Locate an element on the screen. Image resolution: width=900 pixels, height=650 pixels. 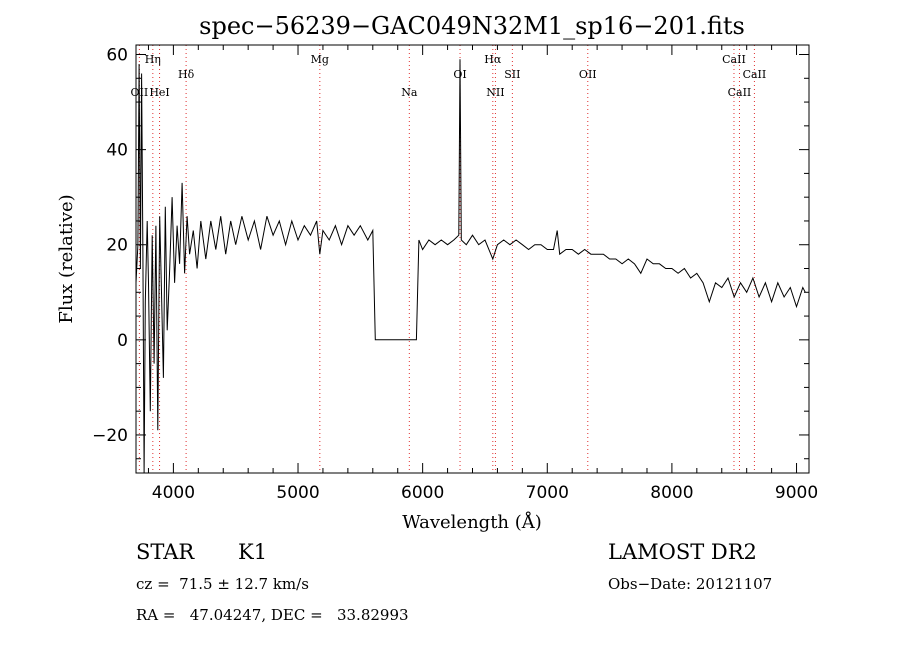
redshift-text: cz = 71.5 ± 12.7 km/s is located at coordinates (222, 584).